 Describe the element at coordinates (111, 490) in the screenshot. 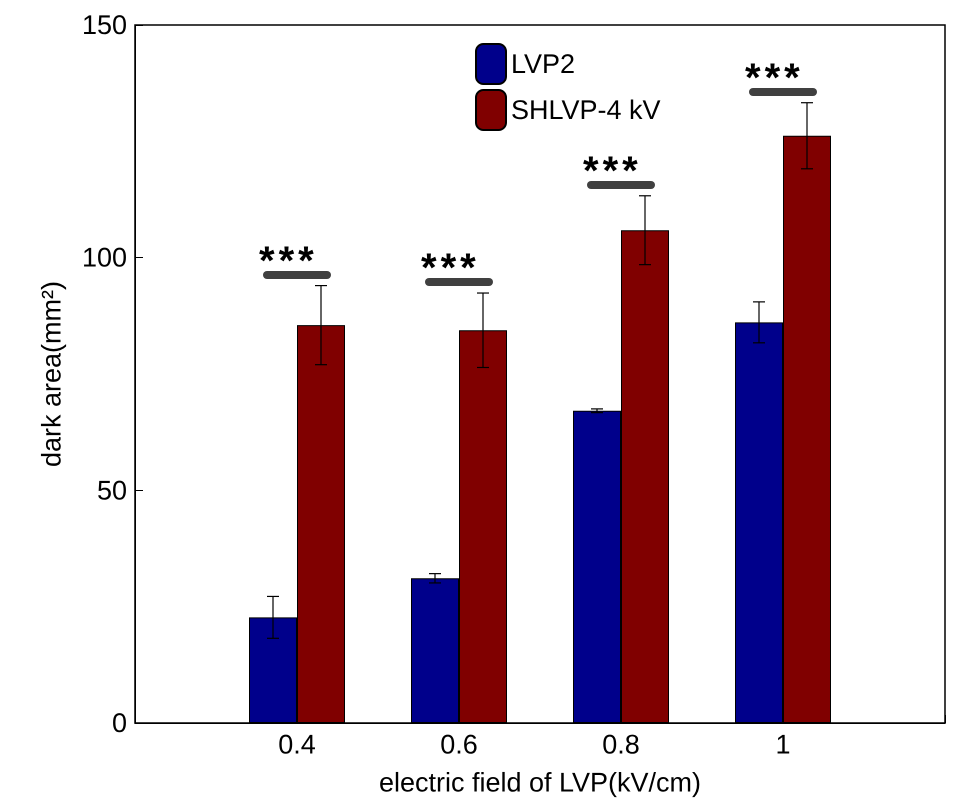

I see `y-tick-label: 50` at that location.